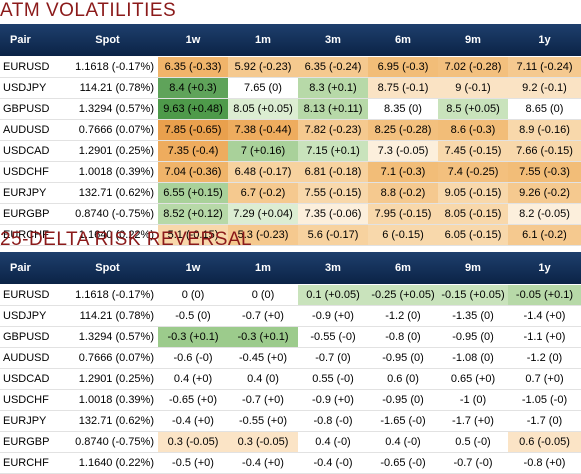 The image size is (581, 474). I want to click on value-cell: 7 (+0.16), so click(263, 151).